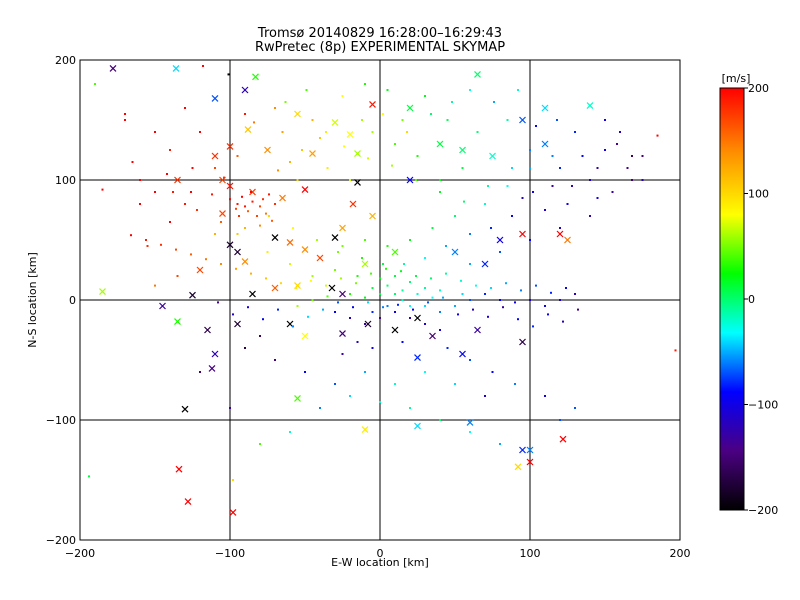 The height and width of the screenshot is (600, 800). Describe the element at coordinates (758, 194) in the screenshot. I see `colorbar-tick-label: 100` at that location.